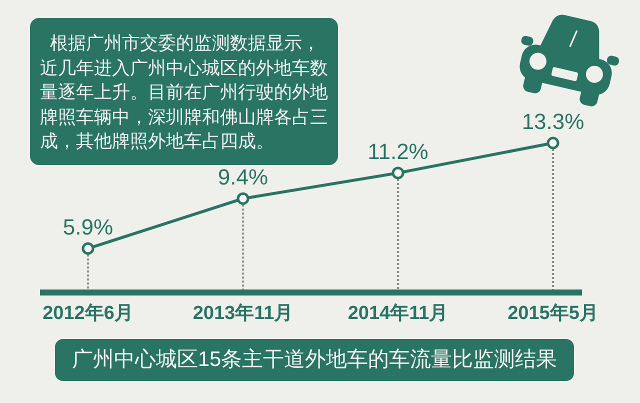 This screenshot has width=640, height=403. What do you see at coordinates (88, 227) in the screenshot?
I see `data-label: 5.9%` at bounding box center [88, 227].